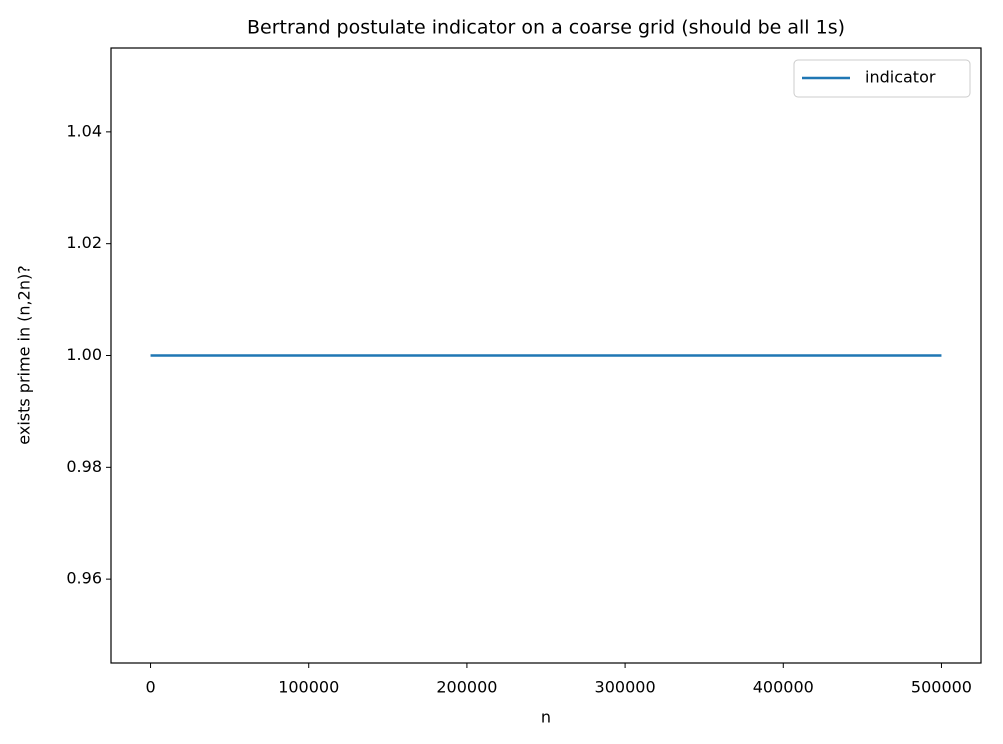 The image size is (1003, 744). What do you see at coordinates (84, 578) in the screenshot?
I see `y-tick-label: 0.96` at bounding box center [84, 578].